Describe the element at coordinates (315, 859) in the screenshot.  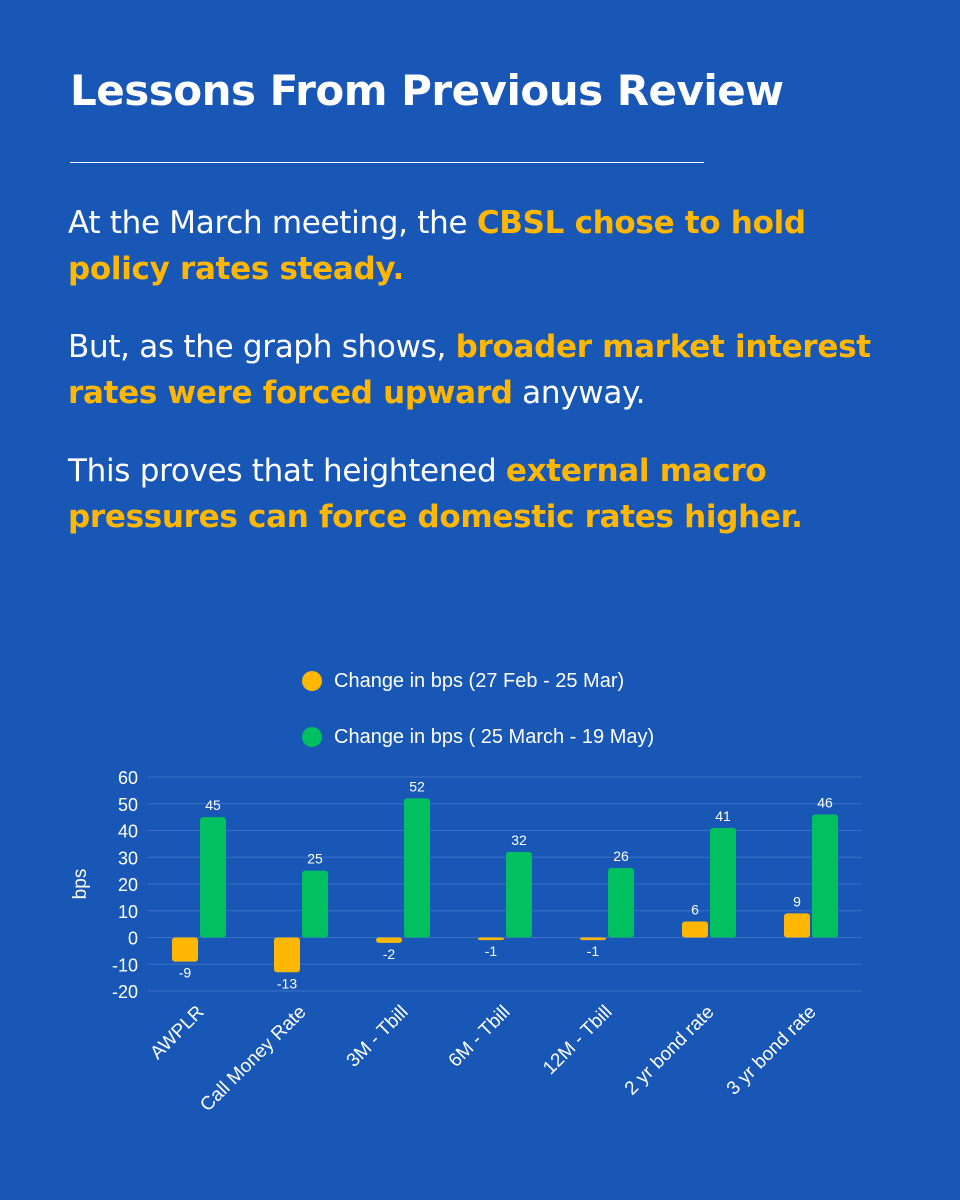
I see `data-label: 25` at that location.